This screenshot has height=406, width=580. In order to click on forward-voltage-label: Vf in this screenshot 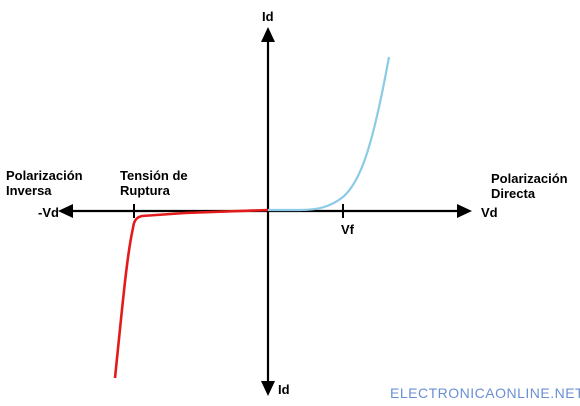, I will do `click(347, 229)`.